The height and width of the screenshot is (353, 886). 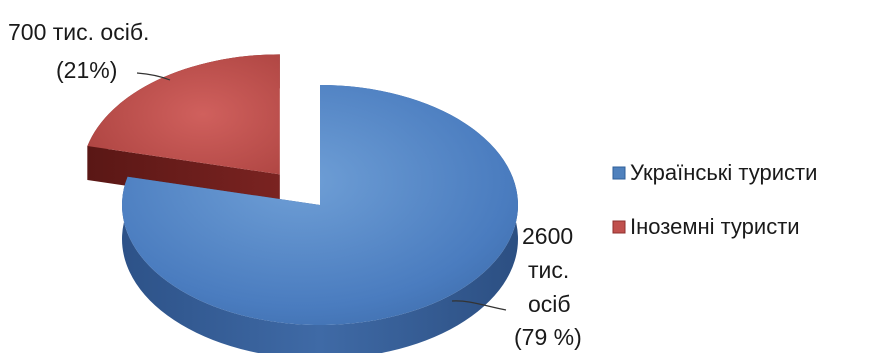 What do you see at coordinates (548, 337) in the screenshot?
I see `ukrainian-label-line-4: (79 %)` at bounding box center [548, 337].